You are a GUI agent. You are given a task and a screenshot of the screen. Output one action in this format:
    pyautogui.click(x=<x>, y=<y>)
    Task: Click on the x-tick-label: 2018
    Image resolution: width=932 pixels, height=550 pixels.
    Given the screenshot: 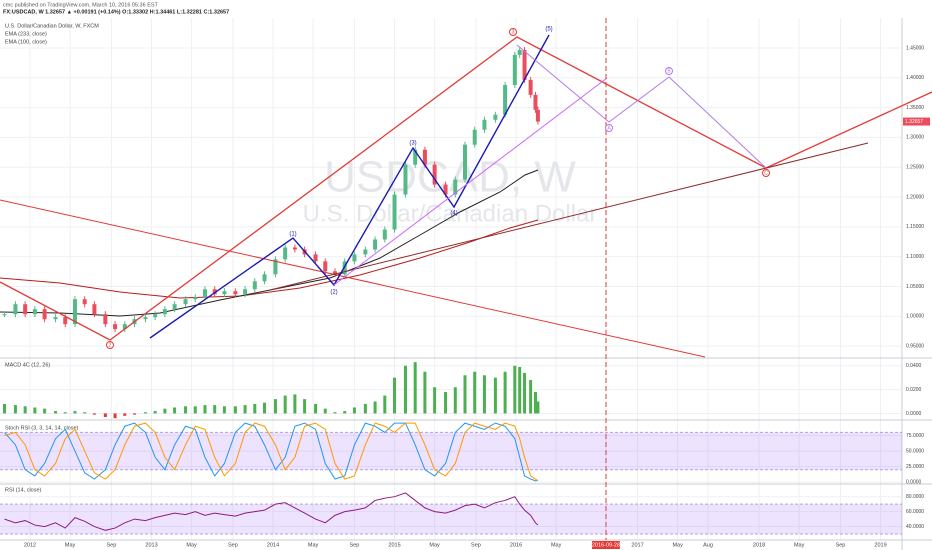 What is the action you would take?
    pyautogui.click(x=759, y=545)
    